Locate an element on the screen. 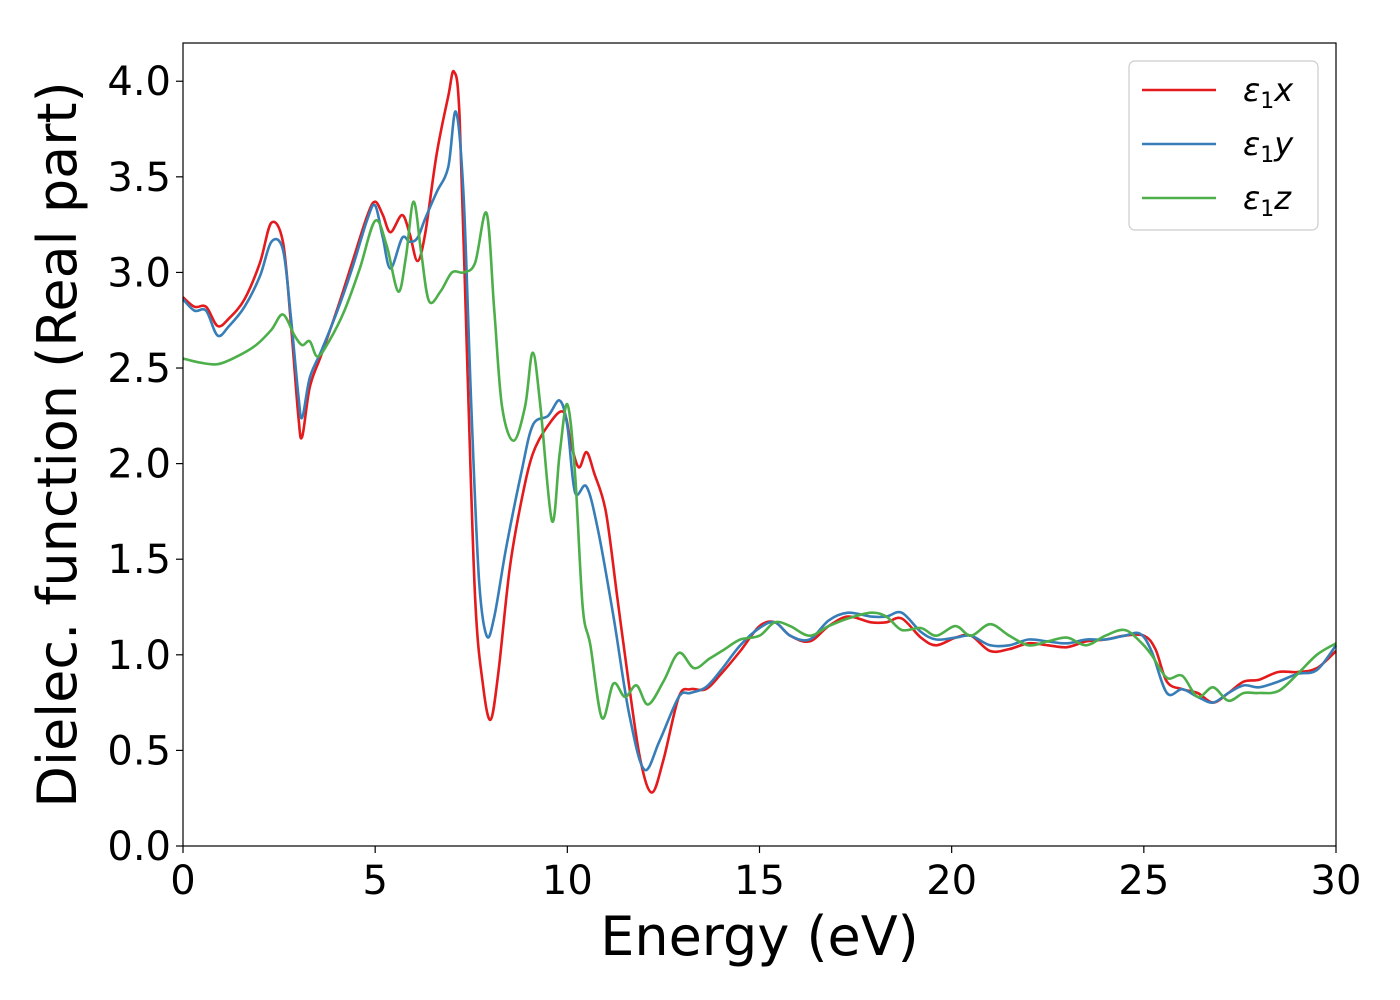  x-tick-label: 25 is located at coordinates (1143, 881).